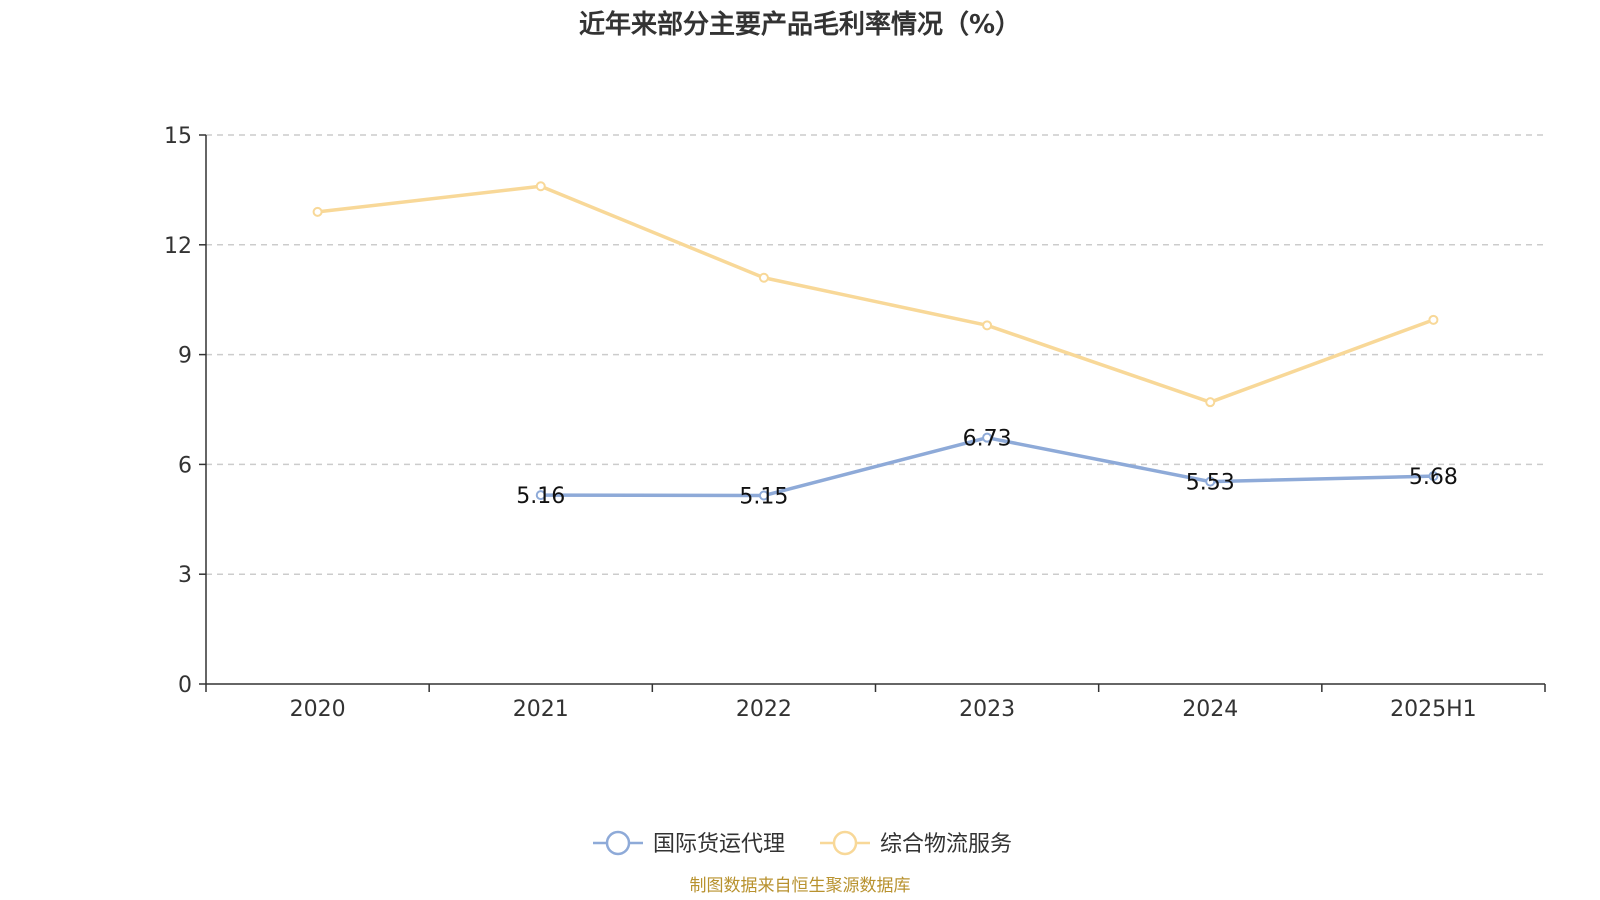 This screenshot has height=900, width=1600. I want to click on y-tick-label: 12, so click(178, 246).